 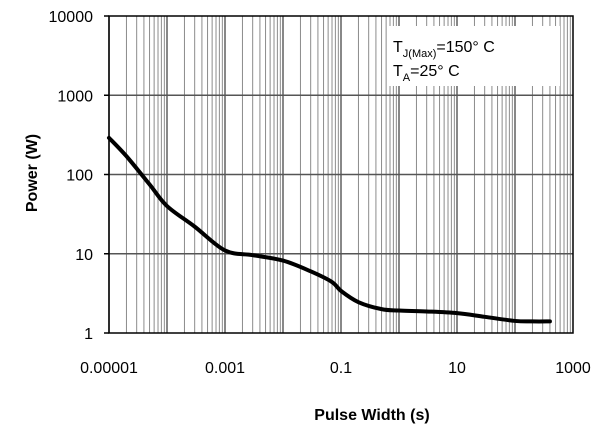 What do you see at coordinates (426, 73) in the screenshot?
I see `annotation-line-2: TA=25° C` at bounding box center [426, 73].